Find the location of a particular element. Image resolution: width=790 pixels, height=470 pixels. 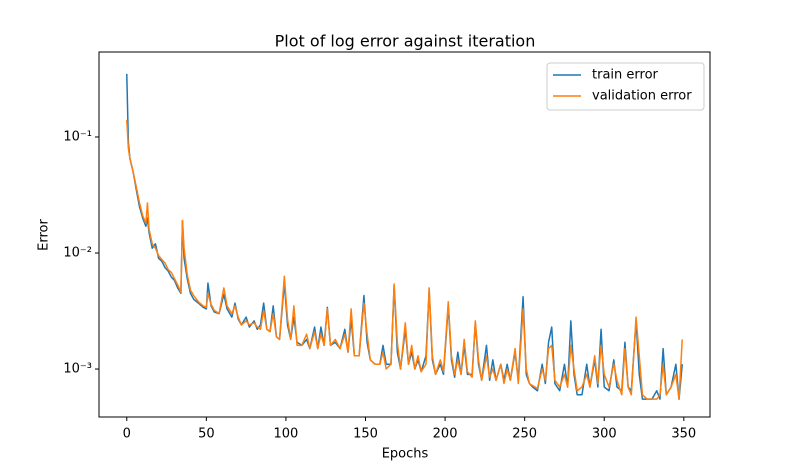

legend-label: validation error is located at coordinates (642, 96).